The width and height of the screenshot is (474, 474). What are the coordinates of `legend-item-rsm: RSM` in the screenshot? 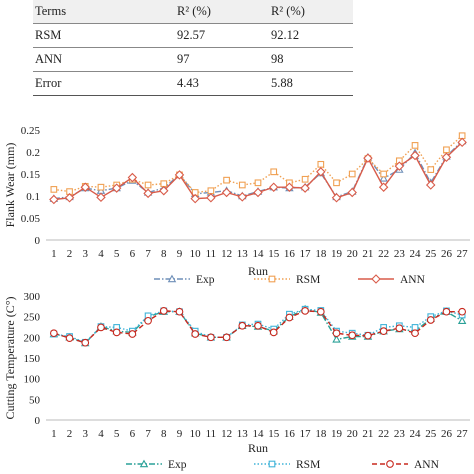 It's located at (287, 280).